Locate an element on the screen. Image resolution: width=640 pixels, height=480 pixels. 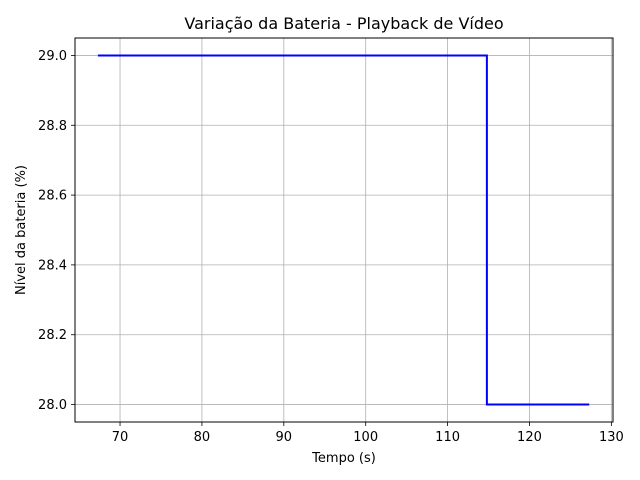
x-axis: 70 80 90 100 110 120 130 is located at coordinates (368, 433).